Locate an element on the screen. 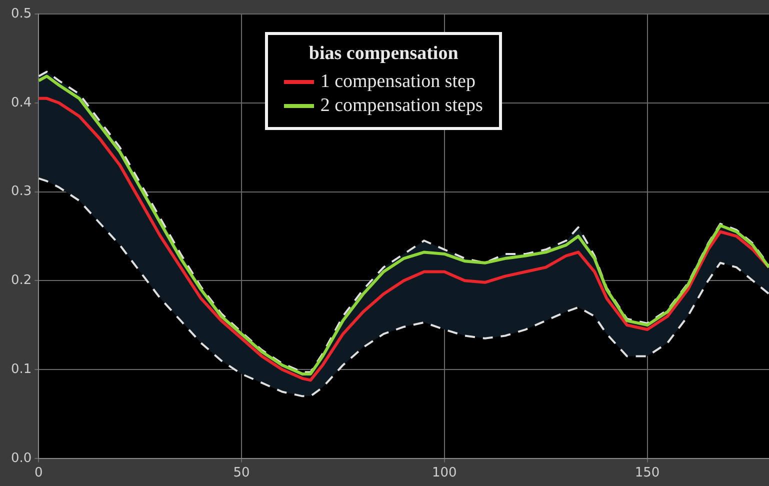 This screenshot has width=769, height=486. legend-title: bias compensation is located at coordinates (384, 54).